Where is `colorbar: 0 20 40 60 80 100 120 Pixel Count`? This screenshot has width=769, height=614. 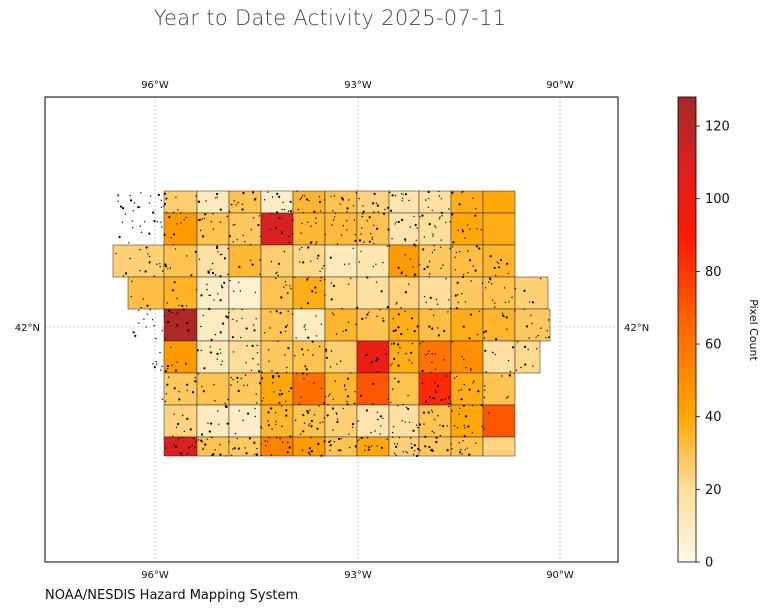 colorbar: 0 20 40 60 80 100 120 Pixel Count is located at coordinates (718, 333).